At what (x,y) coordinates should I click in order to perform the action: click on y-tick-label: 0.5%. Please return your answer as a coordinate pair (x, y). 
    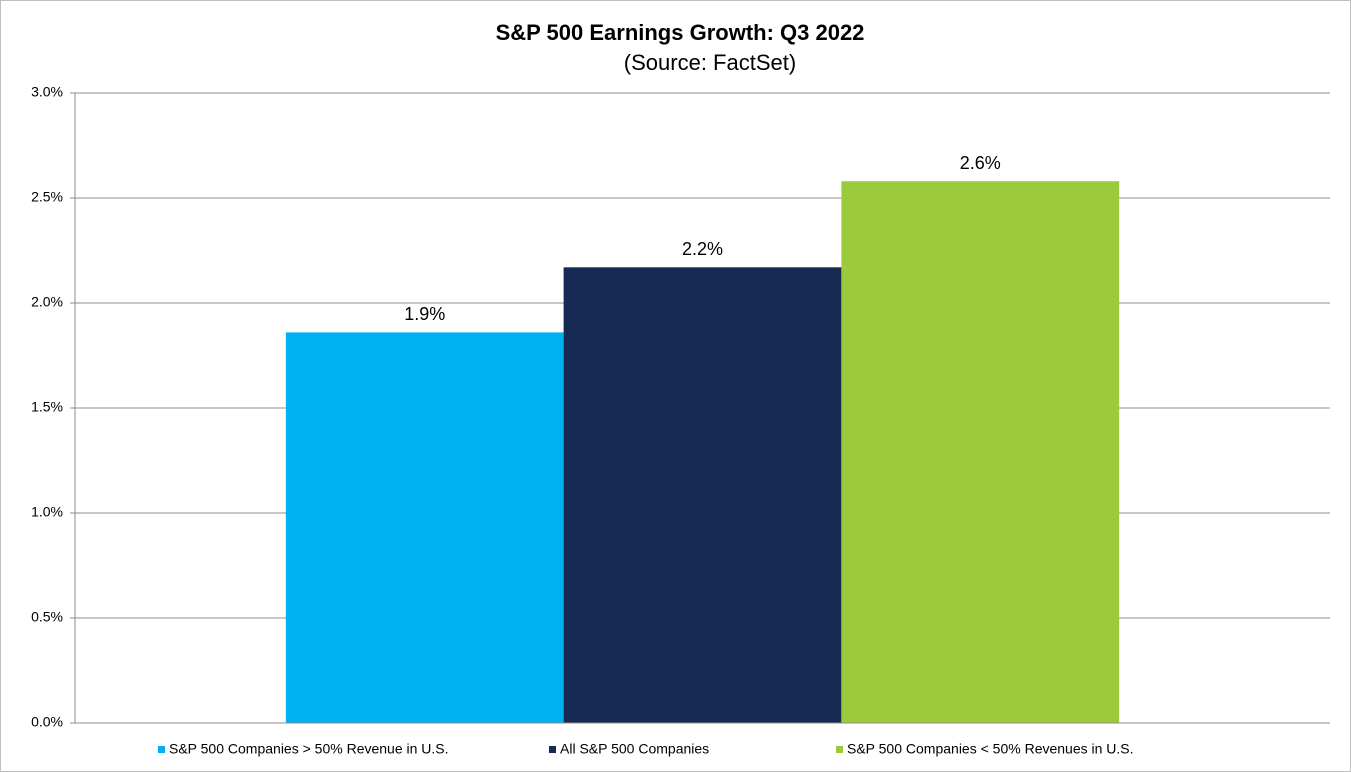
    Looking at the image, I should click on (47, 617).